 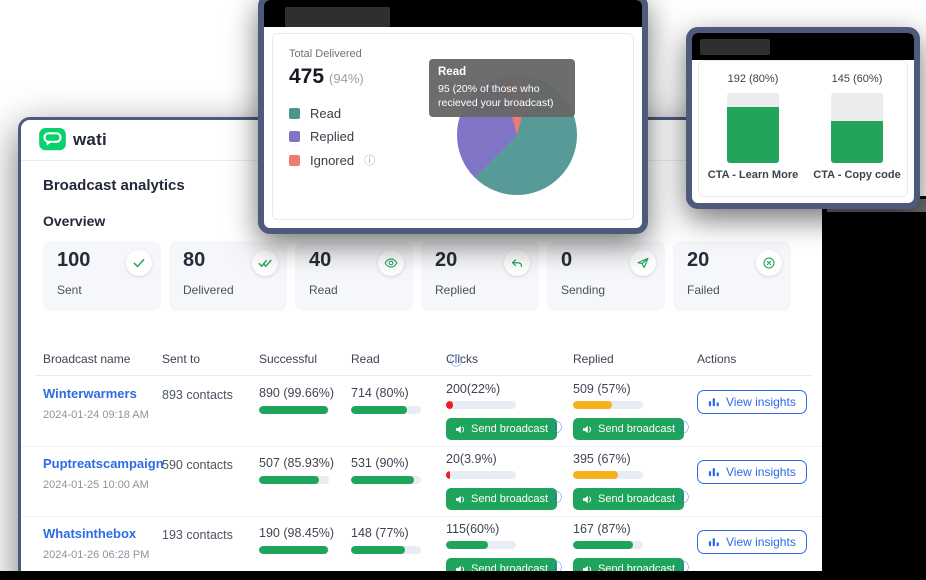 What do you see at coordinates (473, 389) in the screenshot?
I see `clicks-value: 200(22%)` at bounding box center [473, 389].